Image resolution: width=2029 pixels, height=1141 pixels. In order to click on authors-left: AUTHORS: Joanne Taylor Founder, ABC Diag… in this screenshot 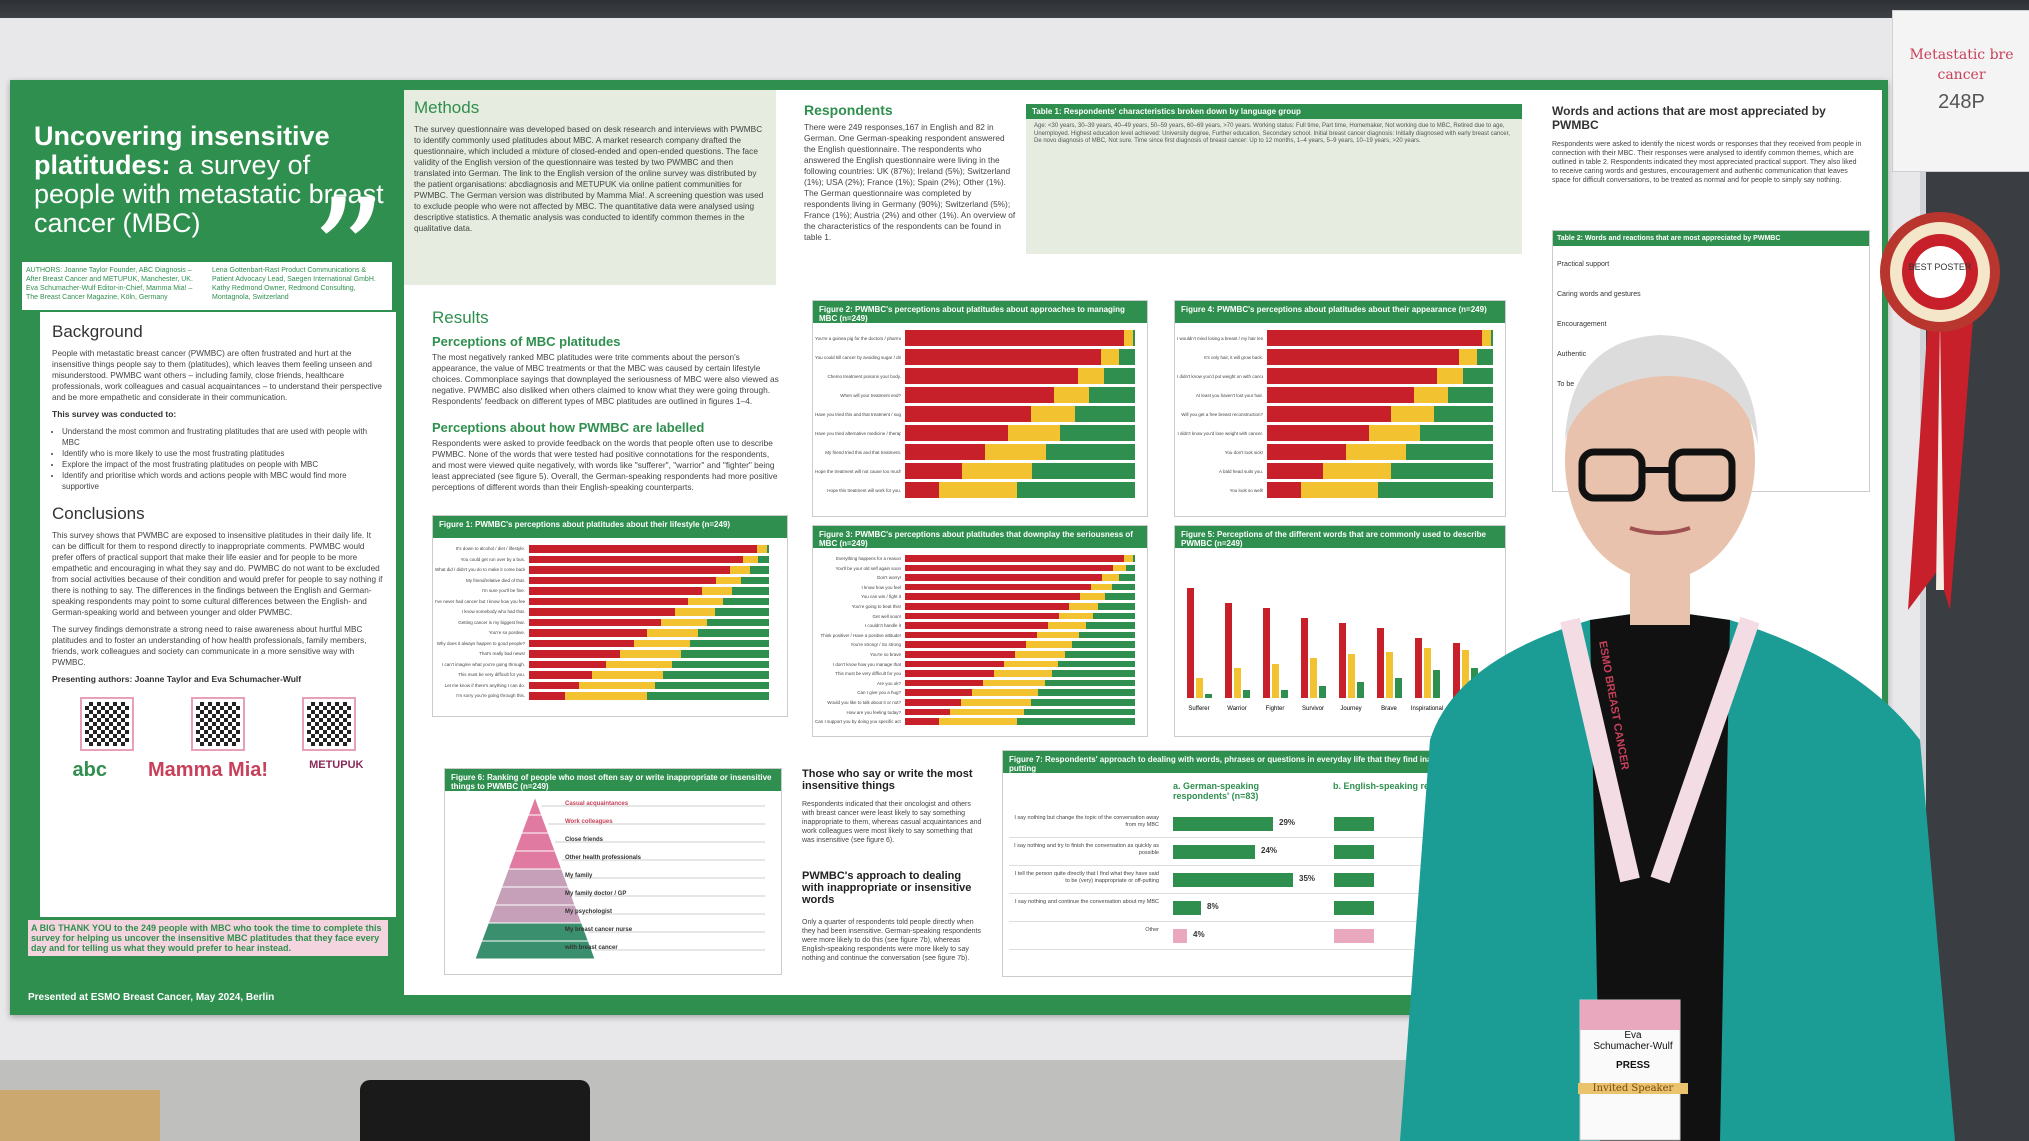, I will do `click(109, 284)`.